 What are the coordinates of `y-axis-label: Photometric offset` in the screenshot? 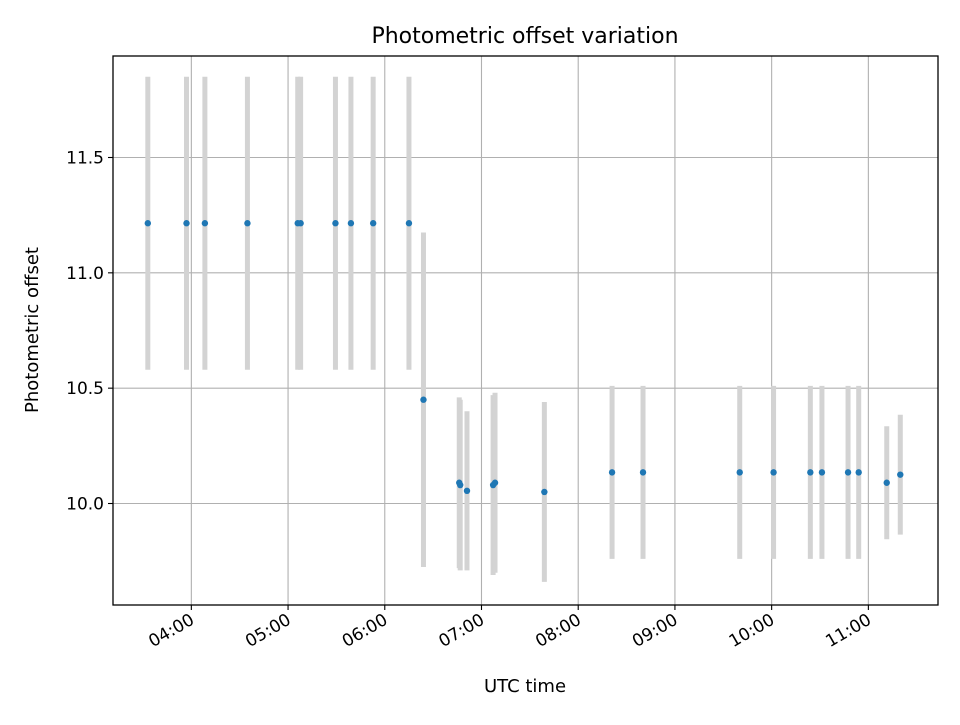 It's located at (32, 330).